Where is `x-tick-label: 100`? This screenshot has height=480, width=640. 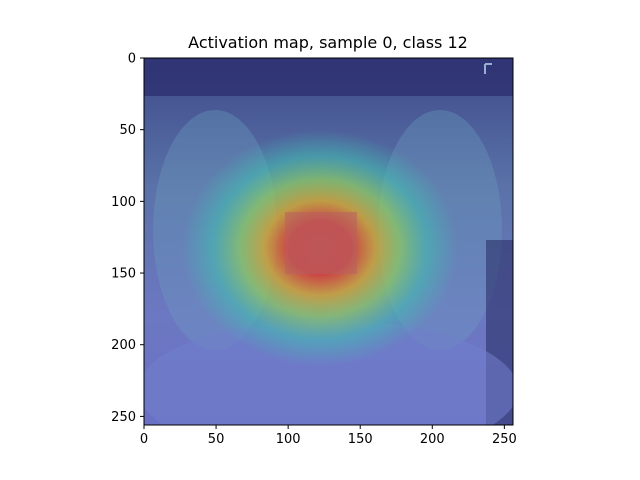 x-tick-label: 100 is located at coordinates (288, 439).